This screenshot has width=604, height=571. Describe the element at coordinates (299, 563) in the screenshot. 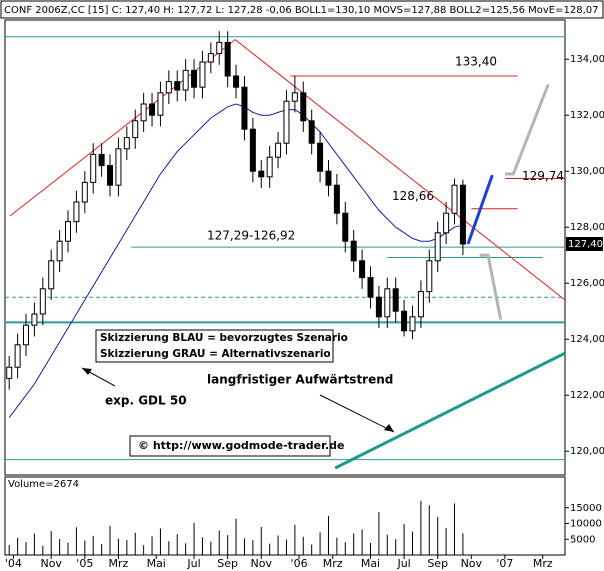

I see `x-tick-label: '06` at that location.